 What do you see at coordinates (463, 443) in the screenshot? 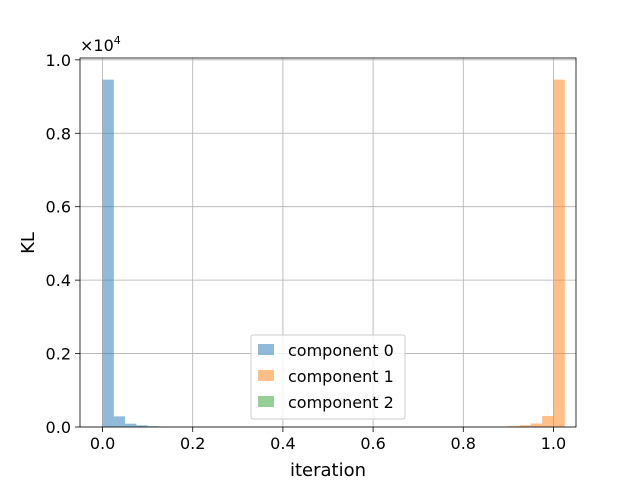
I see `x-tick-label: 0.8` at bounding box center [463, 443].